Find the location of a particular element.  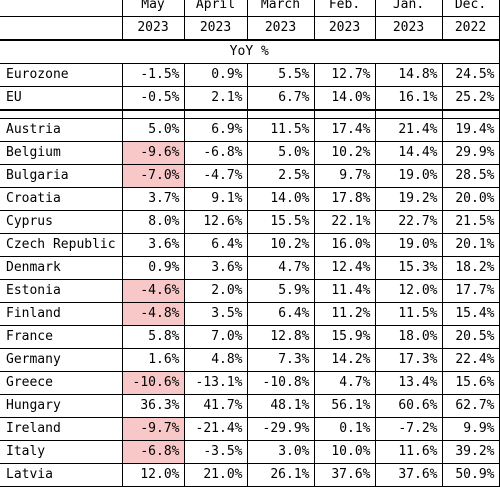

value-cell: 13.4% is located at coordinates (409, 383).